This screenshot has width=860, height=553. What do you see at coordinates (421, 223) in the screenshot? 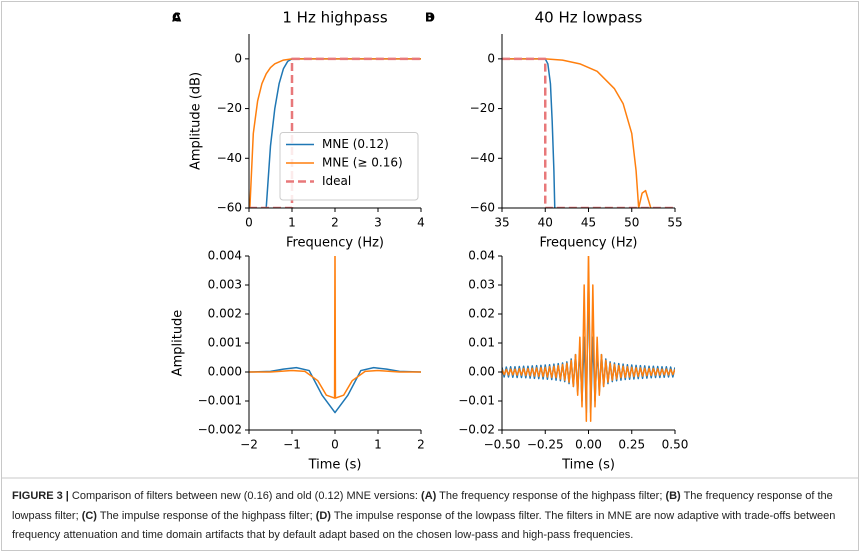
I see `x-tick-label: 4` at bounding box center [421, 223].